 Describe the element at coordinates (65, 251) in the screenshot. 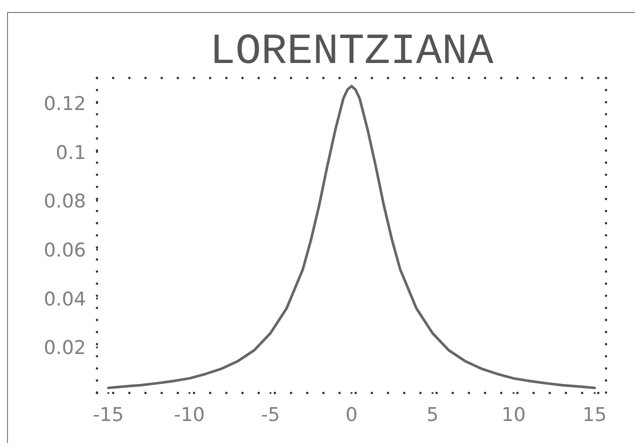

I see `y-tick-label: 0.06` at that location.